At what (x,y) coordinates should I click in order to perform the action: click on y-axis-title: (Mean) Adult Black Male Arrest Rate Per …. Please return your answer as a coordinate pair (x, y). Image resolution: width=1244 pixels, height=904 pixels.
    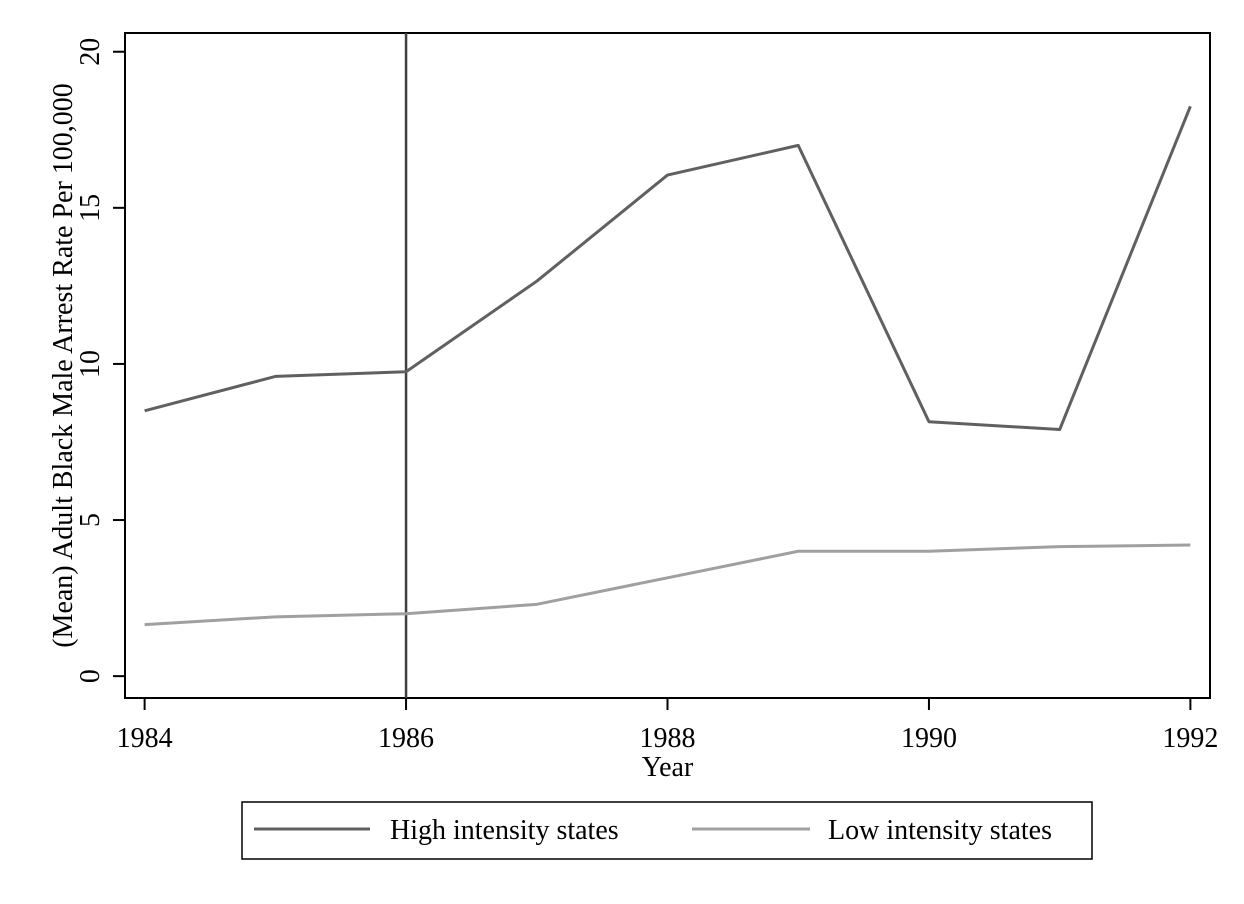
    Looking at the image, I should click on (63, 365).